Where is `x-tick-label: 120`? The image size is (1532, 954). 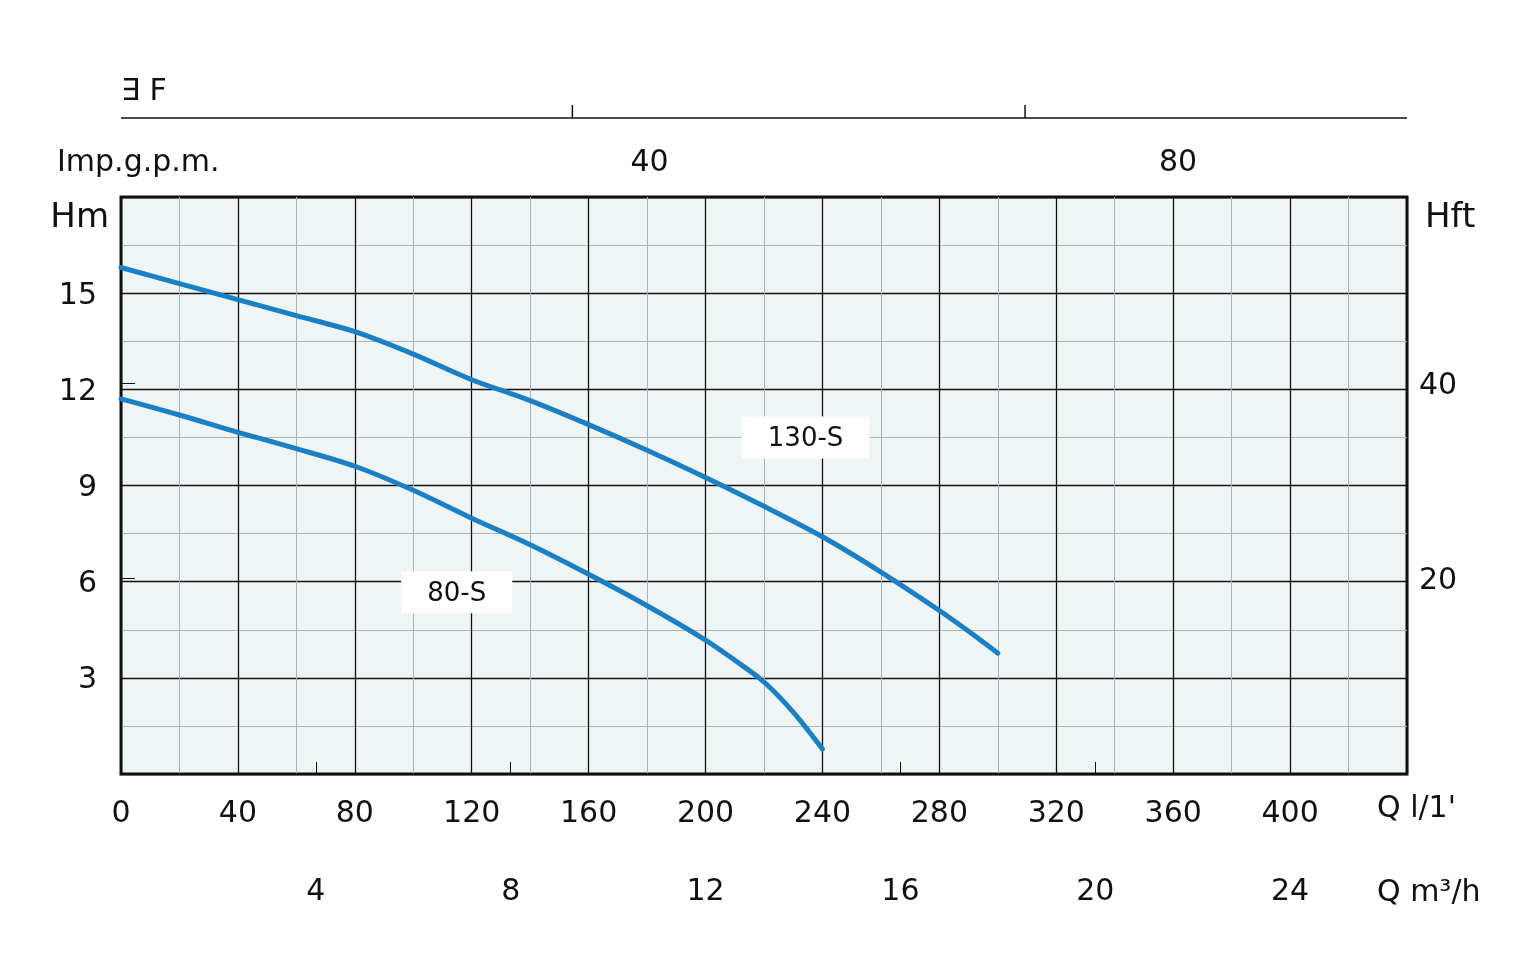 x-tick-label: 120 is located at coordinates (472, 811).